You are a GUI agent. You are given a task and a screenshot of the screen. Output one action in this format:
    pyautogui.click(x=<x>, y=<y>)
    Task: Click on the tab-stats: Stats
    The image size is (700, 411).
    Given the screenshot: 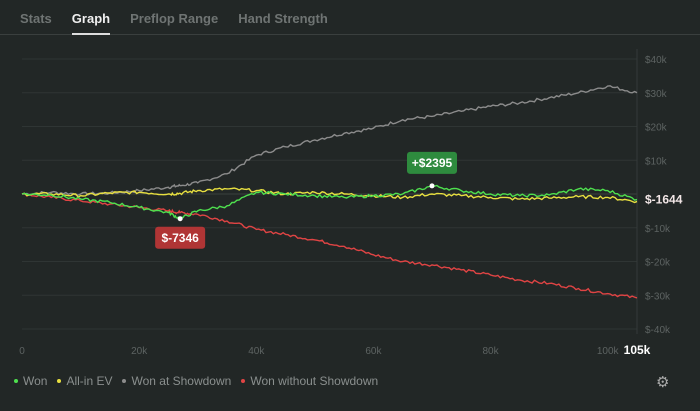 What is the action you would take?
    pyautogui.click(x=36, y=18)
    